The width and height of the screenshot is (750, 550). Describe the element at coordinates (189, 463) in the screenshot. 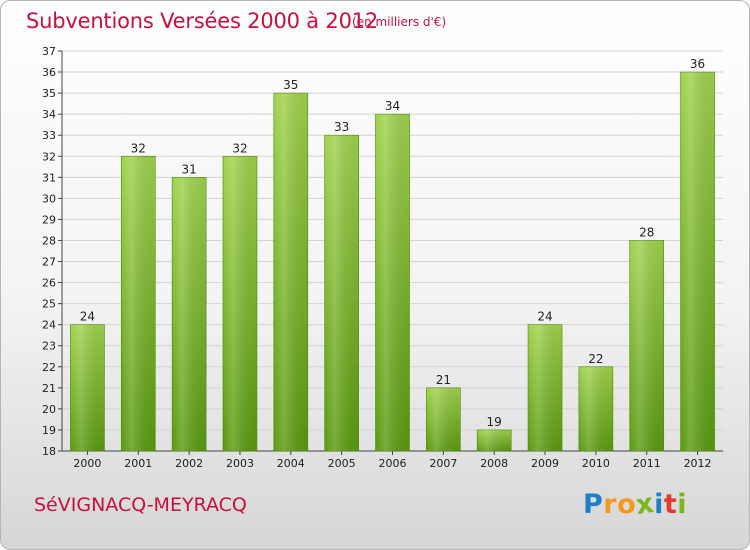

I see `x-tick-label: 2002` at that location.